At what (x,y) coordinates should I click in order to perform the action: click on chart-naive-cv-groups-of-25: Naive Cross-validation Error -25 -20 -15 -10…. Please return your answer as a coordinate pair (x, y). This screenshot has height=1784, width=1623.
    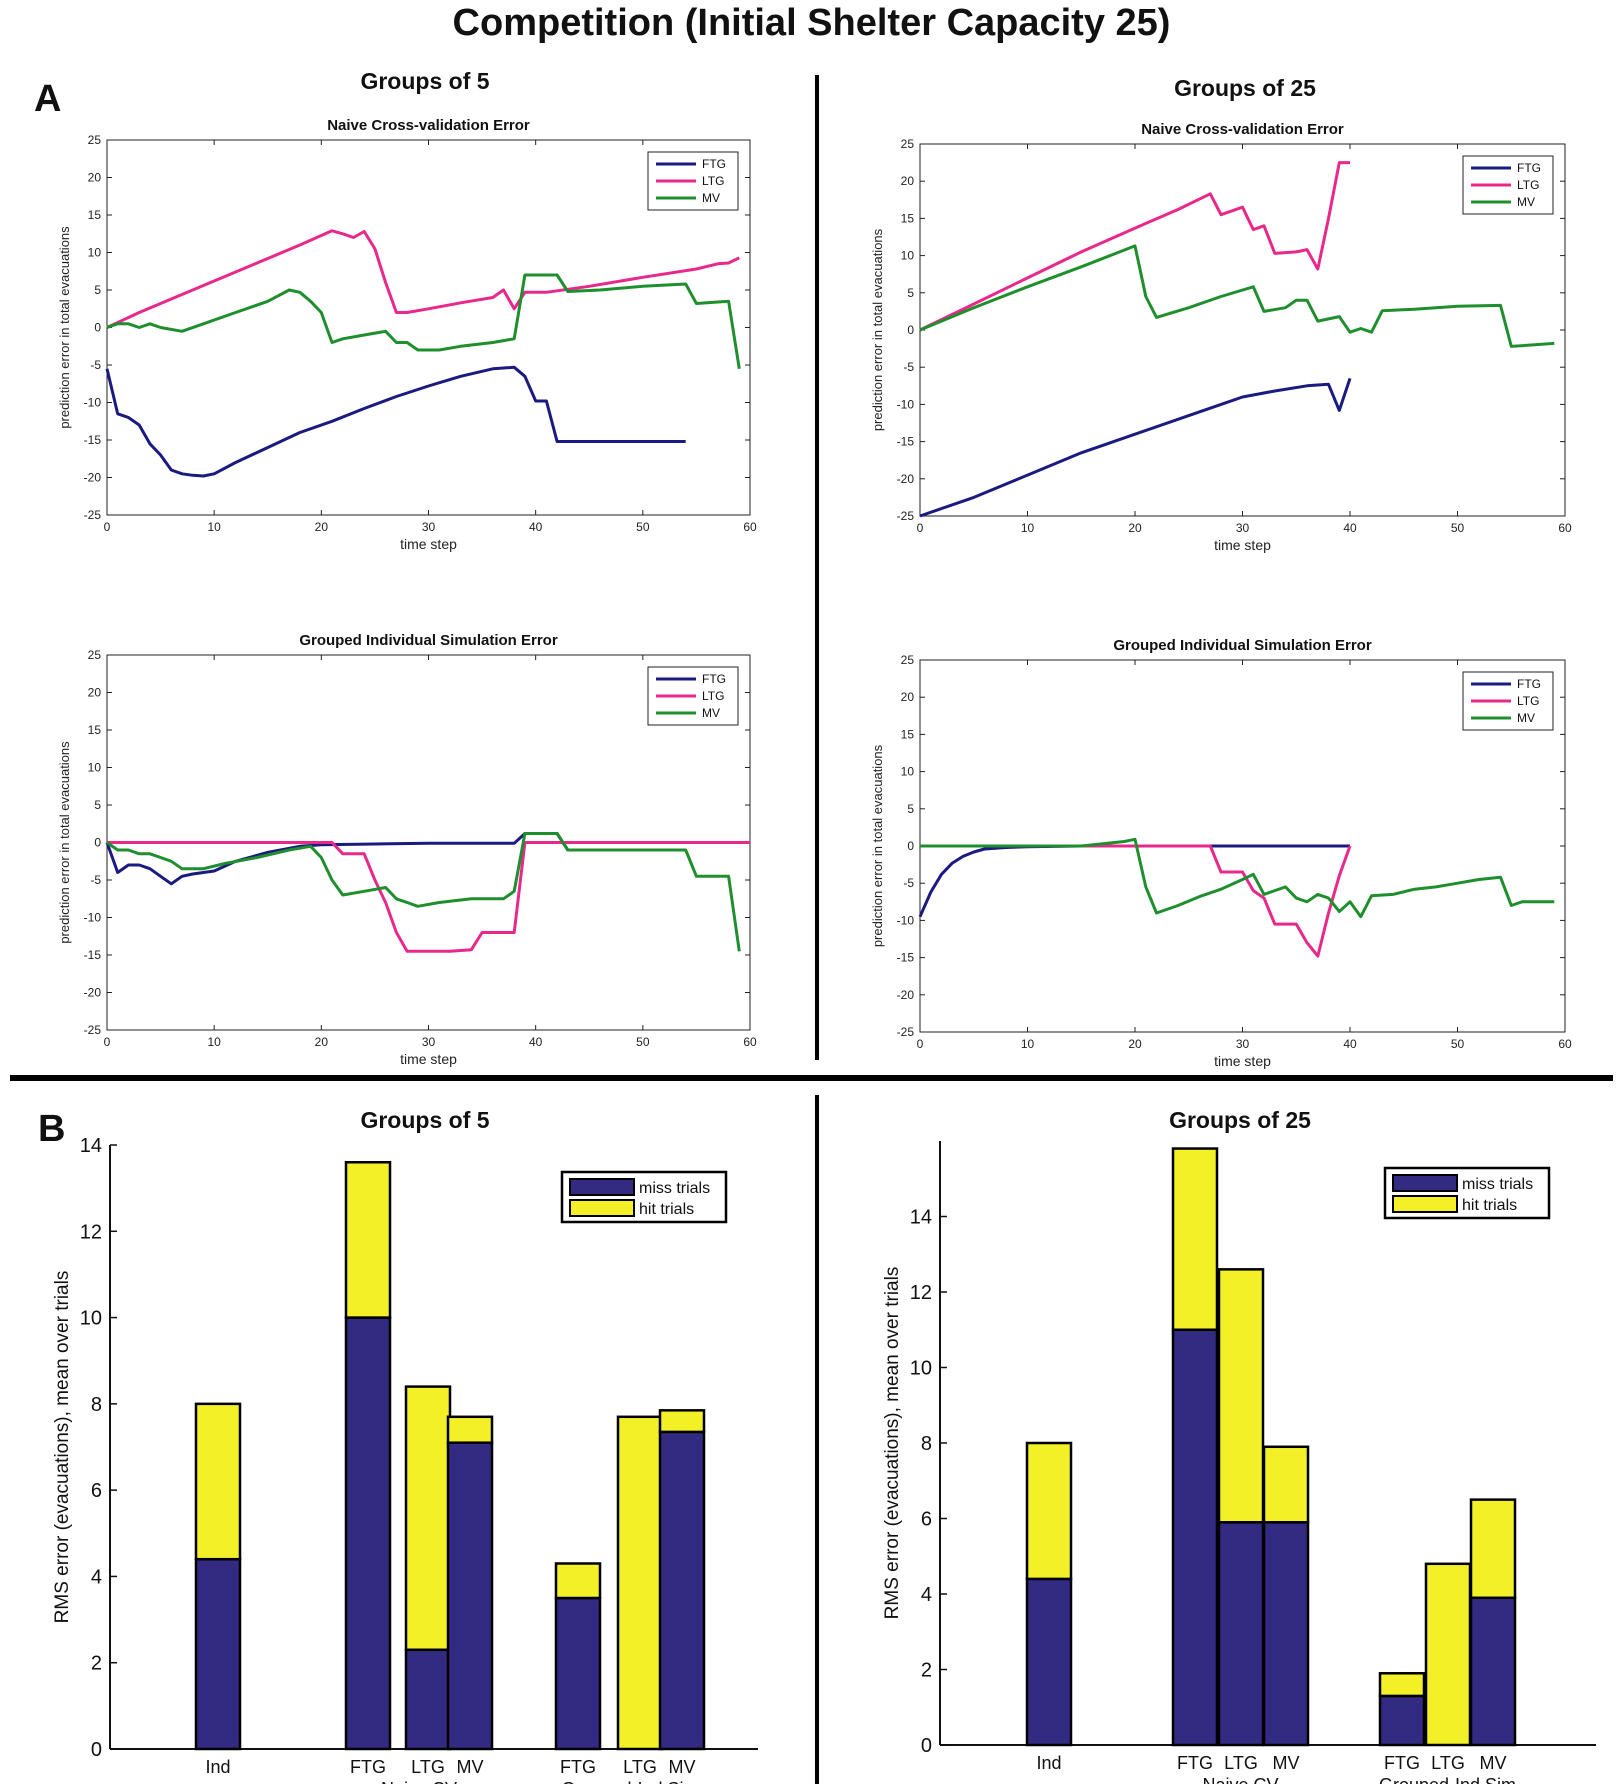
    Looking at the image, I should click on (1221, 337).